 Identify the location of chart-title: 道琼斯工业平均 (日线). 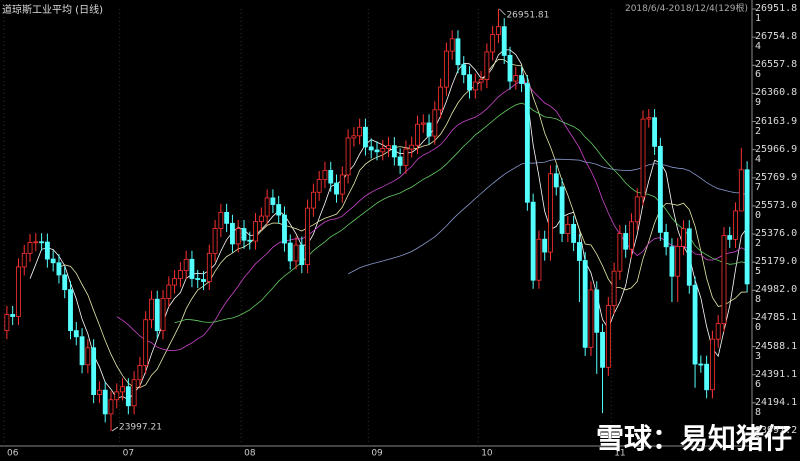
(52, 10).